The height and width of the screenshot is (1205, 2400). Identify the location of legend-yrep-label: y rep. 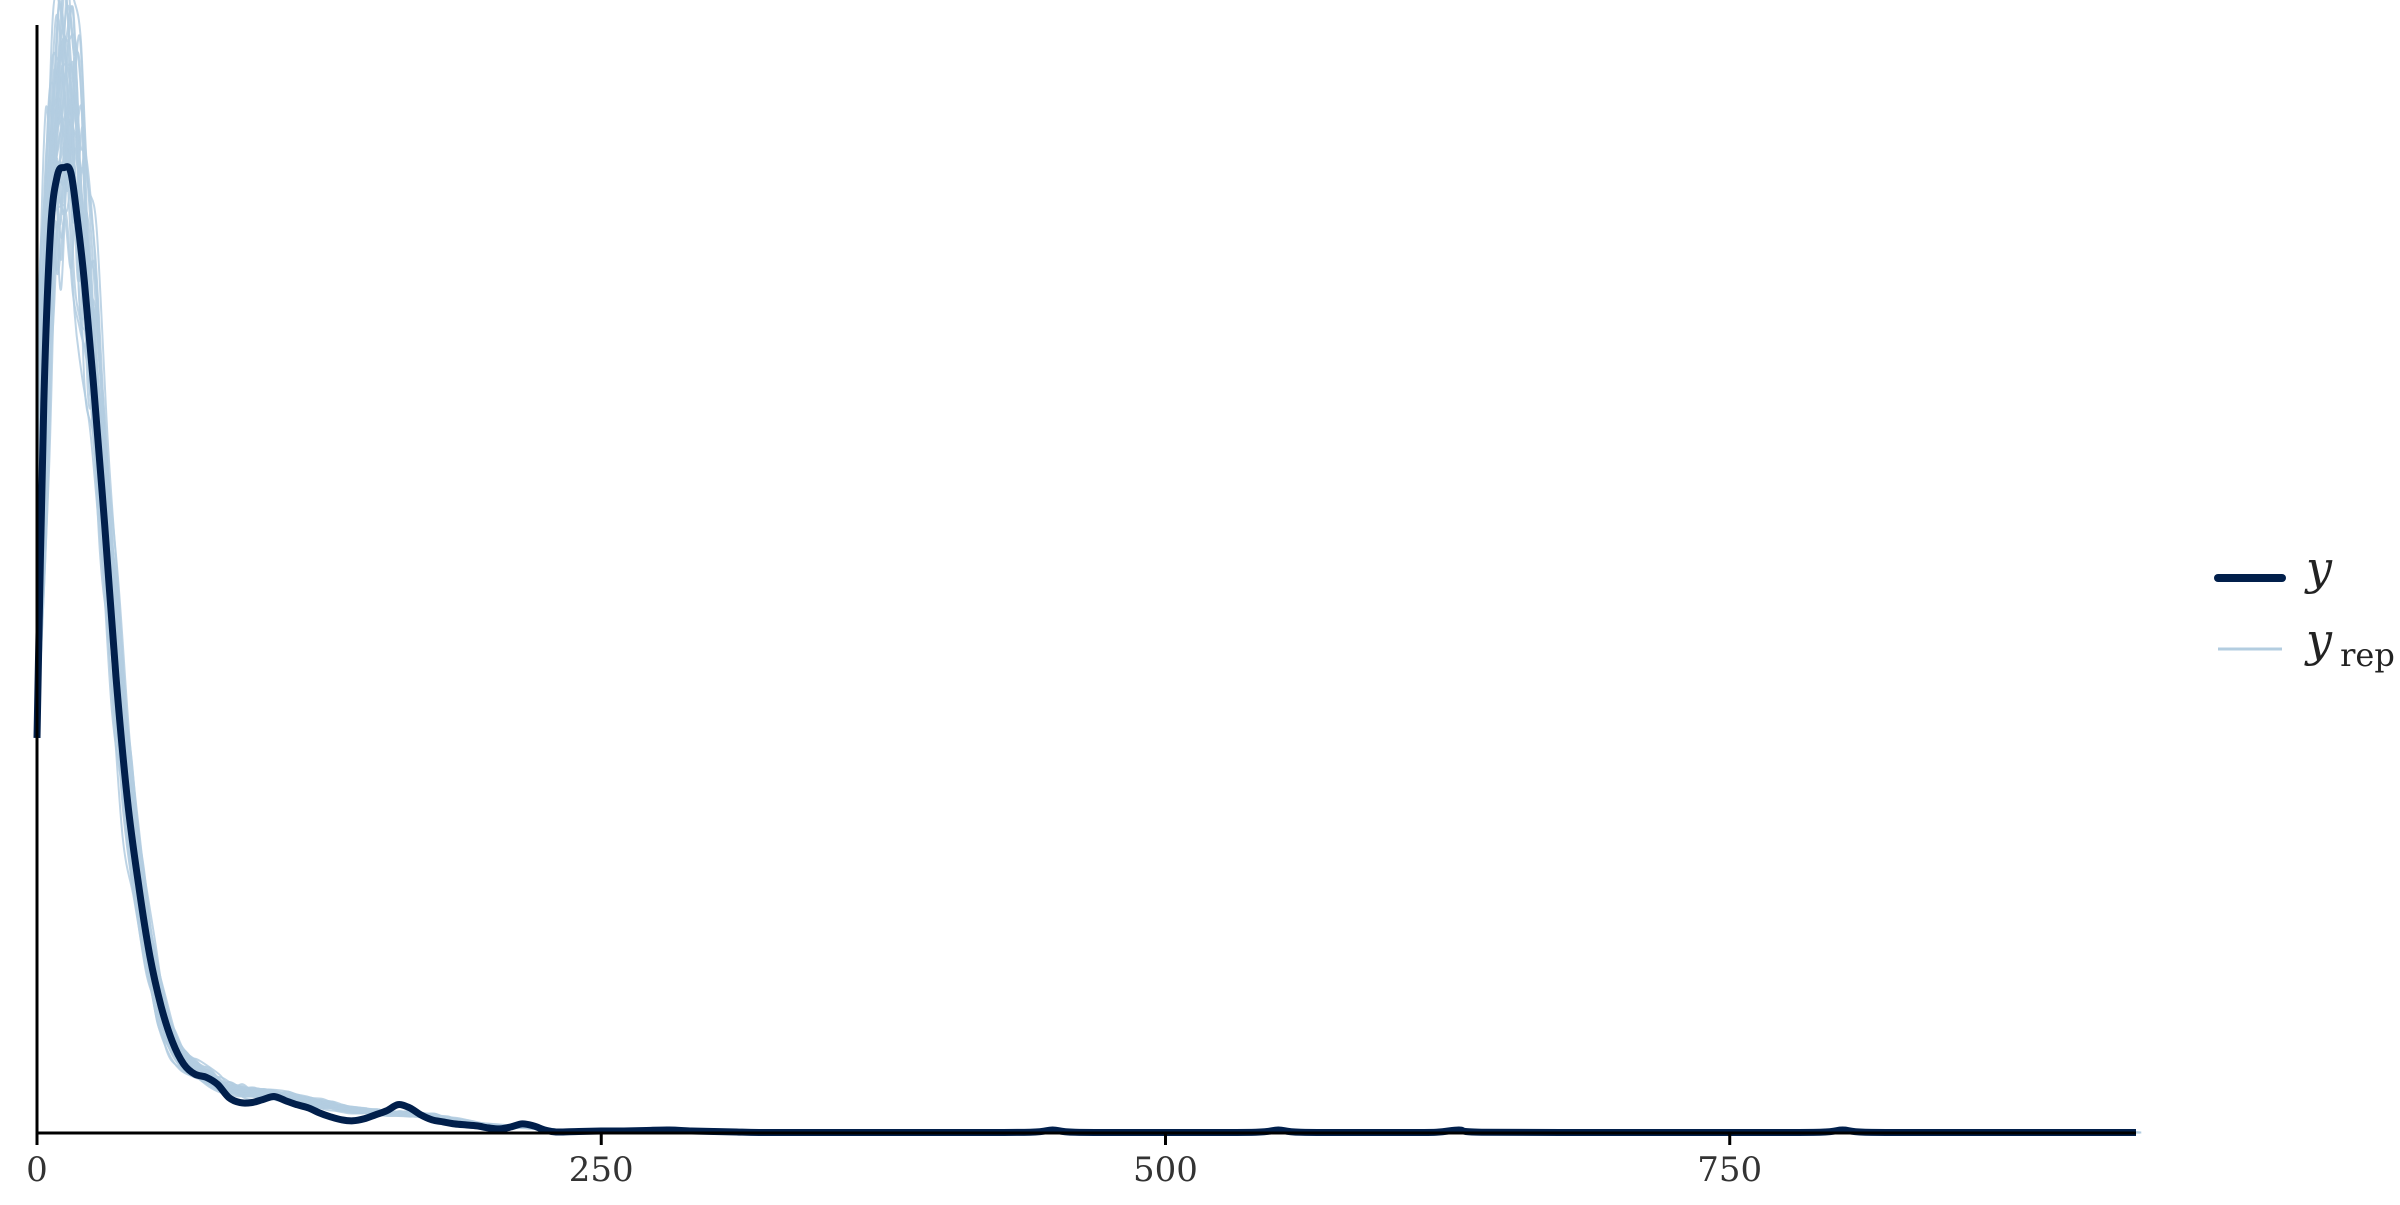
(2349, 643).